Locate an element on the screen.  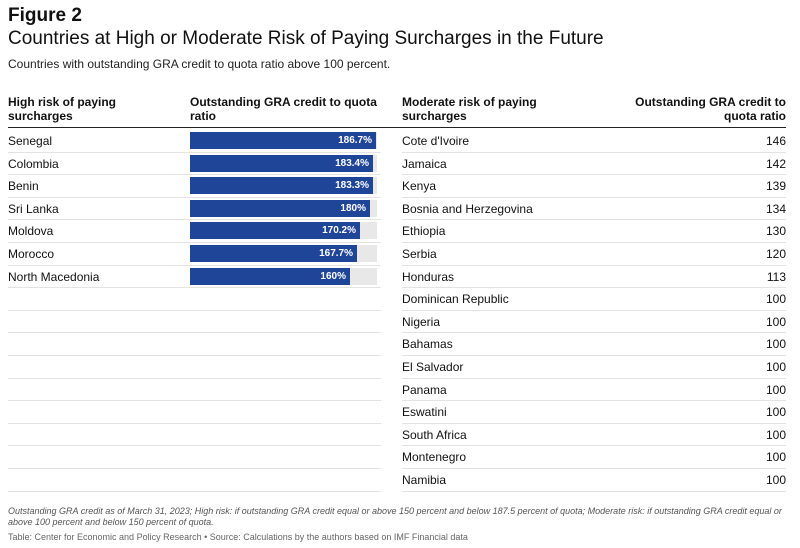
moderate-risk-country: Eswatini is located at coordinates (424, 412).